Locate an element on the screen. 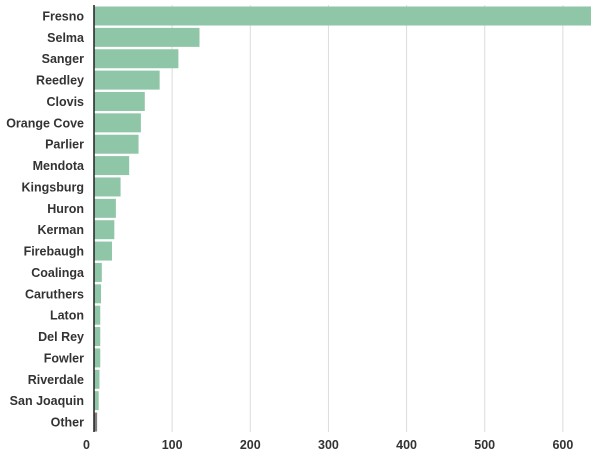  x-tick-label: 200 is located at coordinates (250, 445).